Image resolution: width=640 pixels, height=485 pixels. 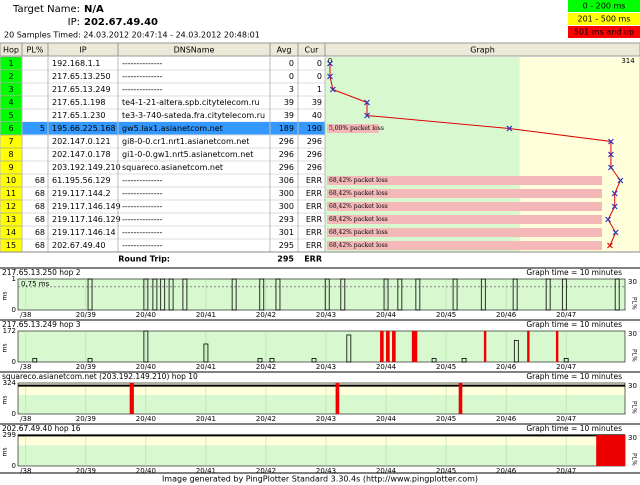 What do you see at coordinates (94, 9) in the screenshot?
I see `target: N/A` at bounding box center [94, 9].